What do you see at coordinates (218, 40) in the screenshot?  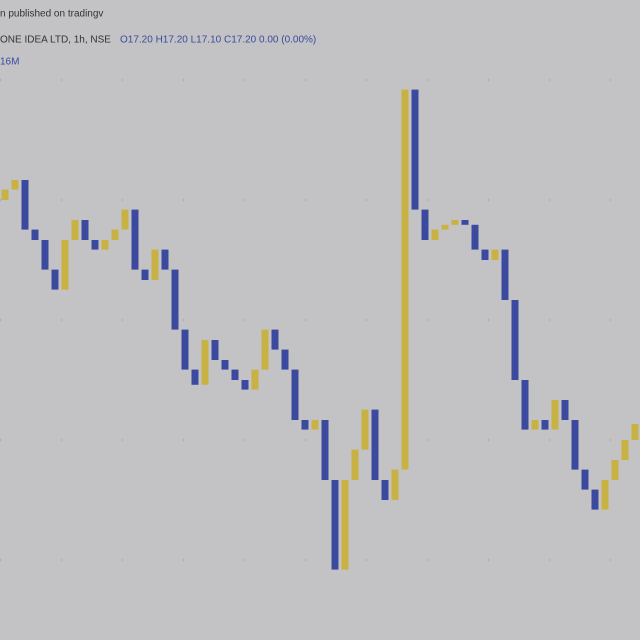 I see `ohlc-label: O17.20 H17.20 L17.10 C17.20 0.00 (0.00%)` at bounding box center [218, 40].